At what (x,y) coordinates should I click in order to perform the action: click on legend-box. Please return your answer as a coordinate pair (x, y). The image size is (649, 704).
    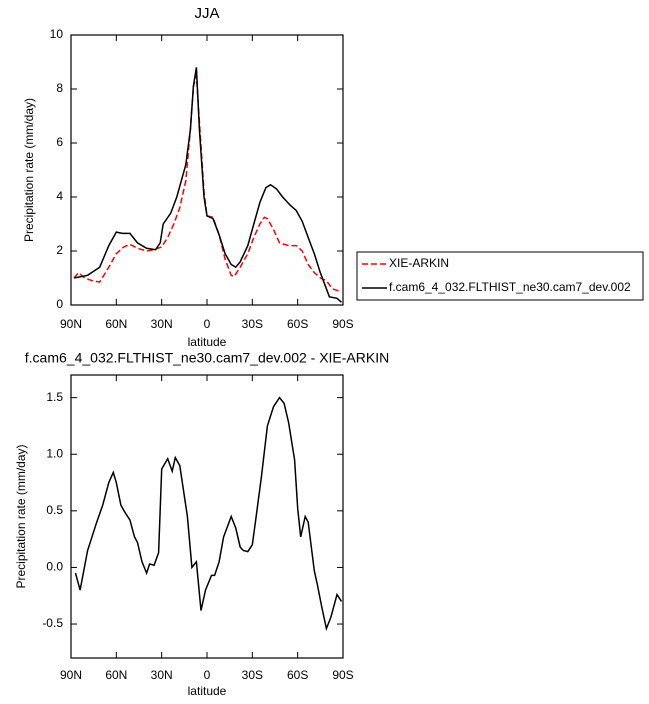
    Looking at the image, I should click on (500, 276).